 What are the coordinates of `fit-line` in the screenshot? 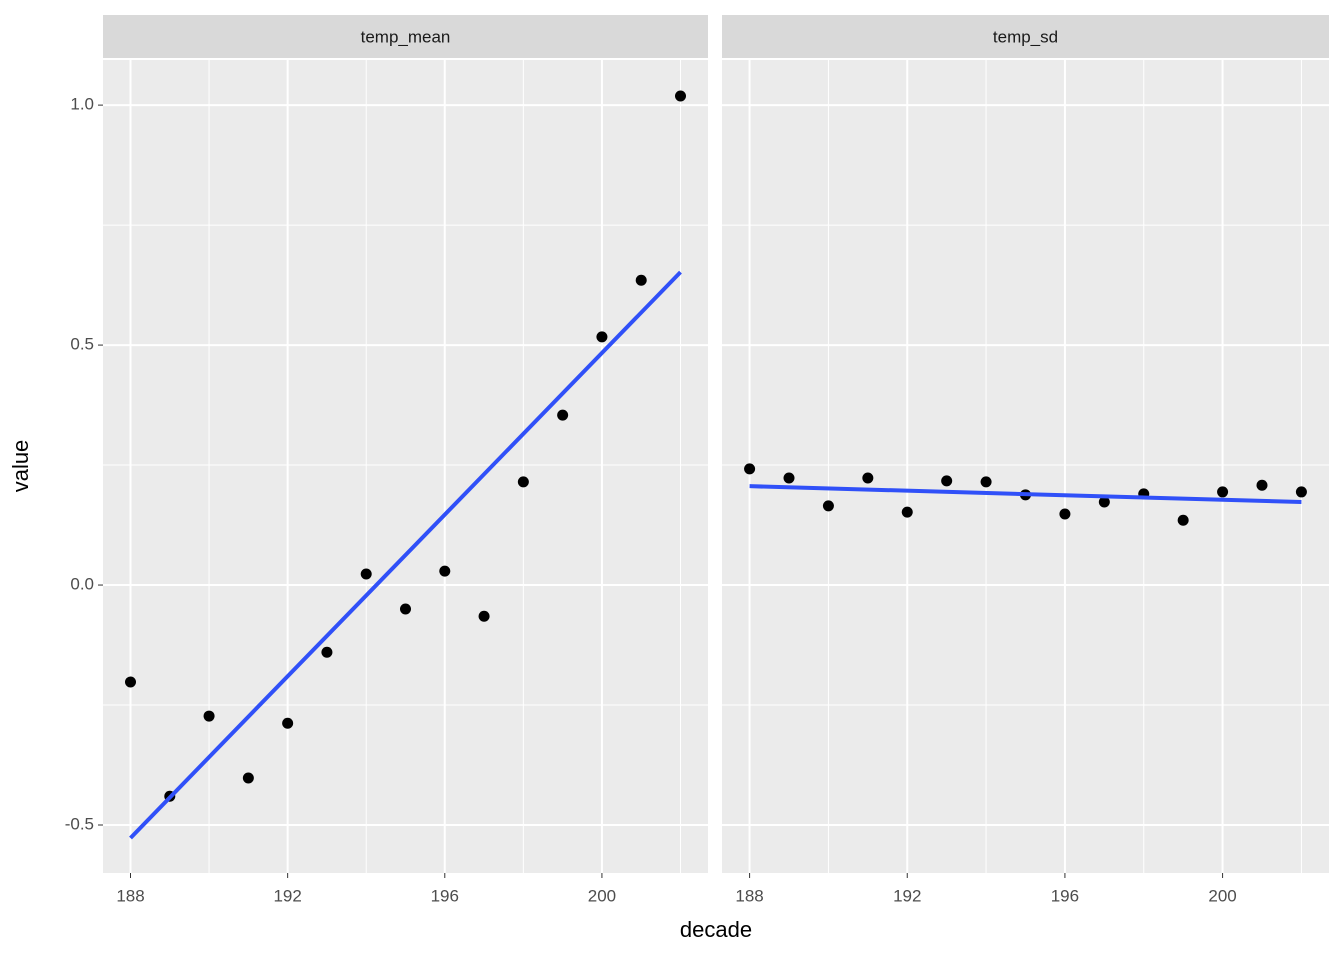 It's located at (1025, 494).